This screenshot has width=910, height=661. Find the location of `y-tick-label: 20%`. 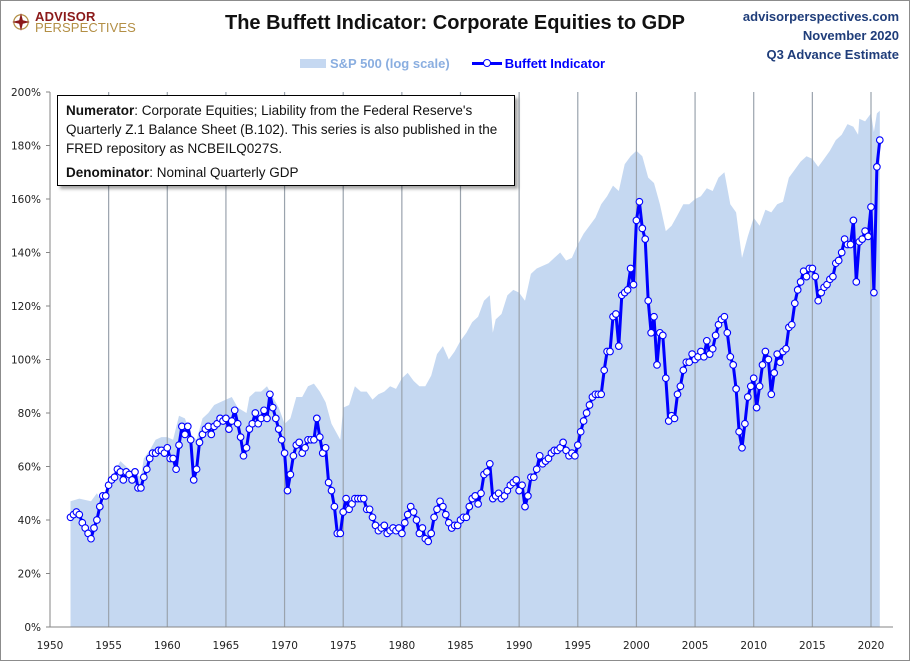

y-tick-label: 20% is located at coordinates (29, 575).